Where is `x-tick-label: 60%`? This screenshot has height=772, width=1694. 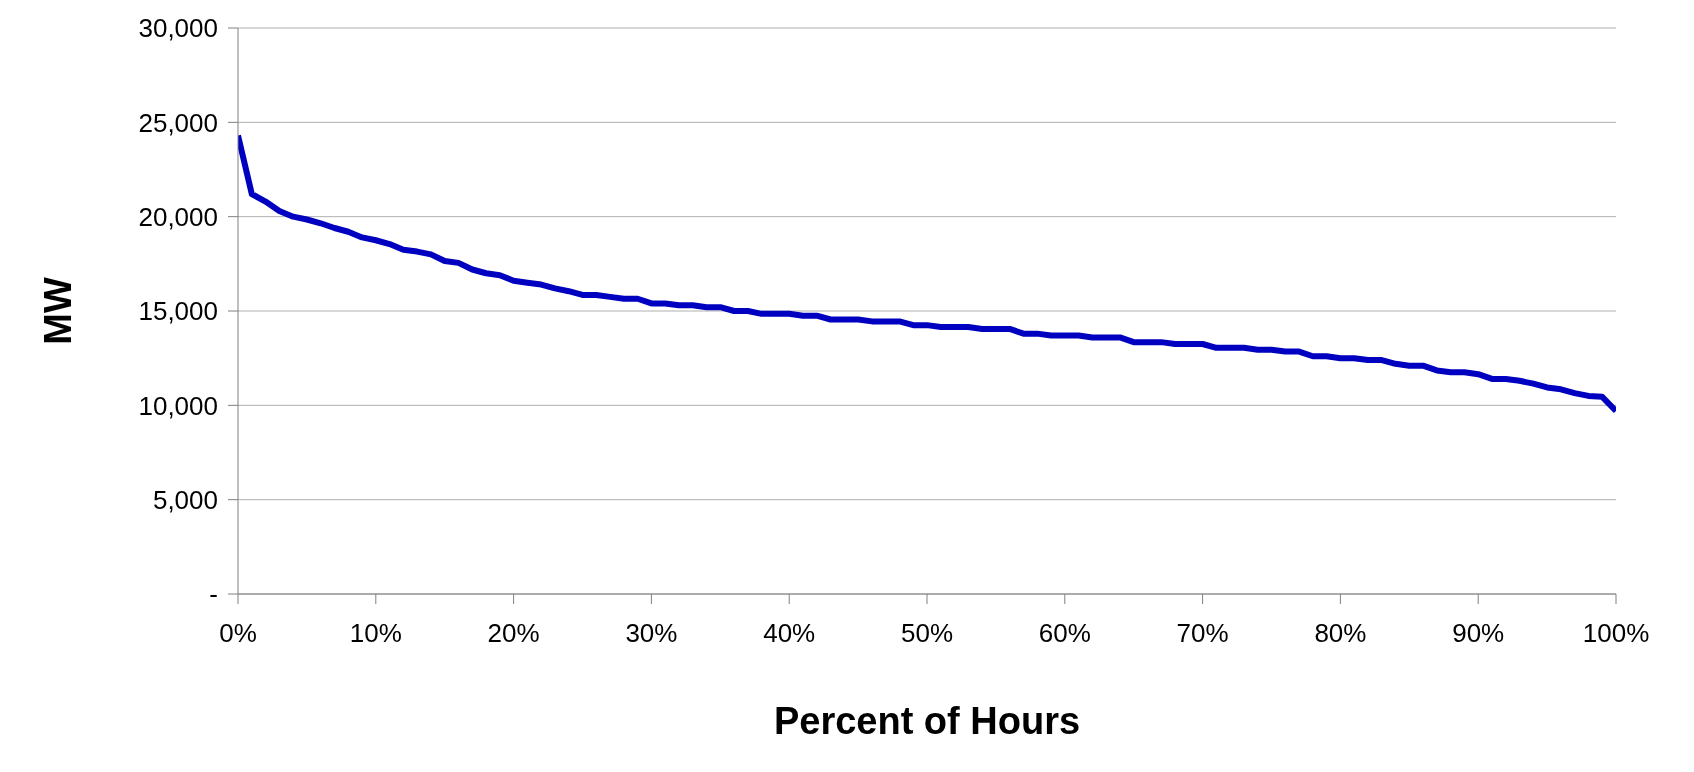
x-tick-label: 60% is located at coordinates (1064, 633).